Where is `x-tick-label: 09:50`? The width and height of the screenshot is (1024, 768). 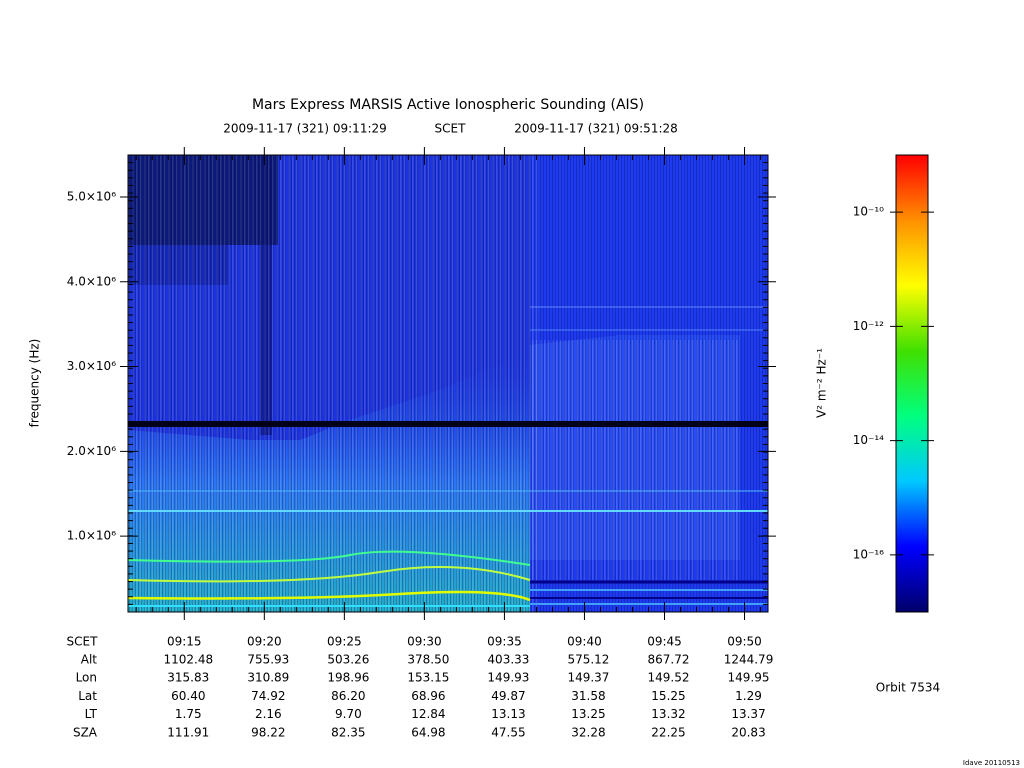 x-tick-label: 09:50 is located at coordinates (744, 642).